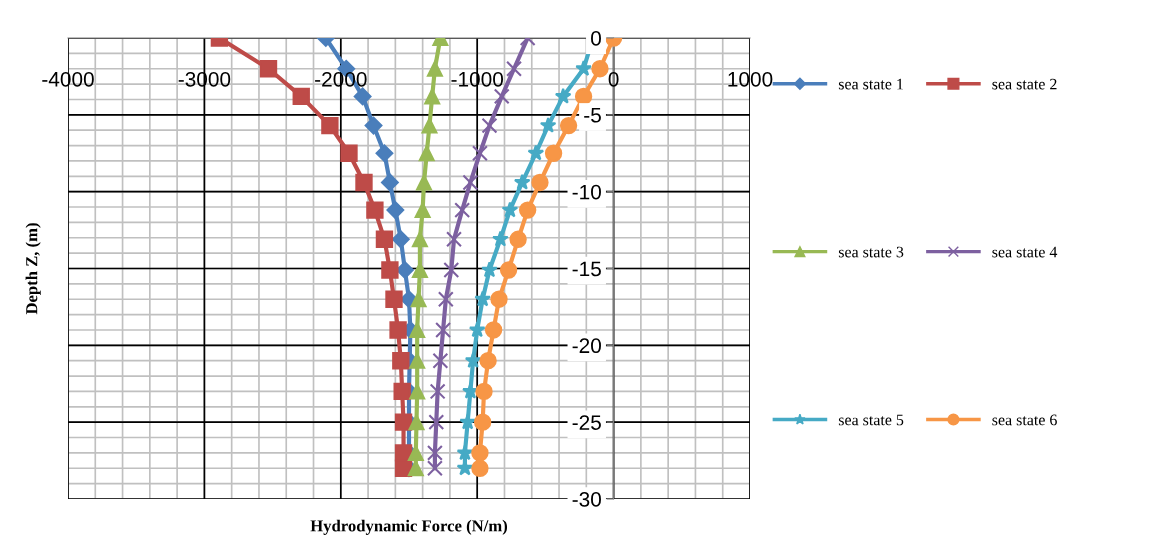 This screenshot has width=1158, height=539. What do you see at coordinates (870, 84) in the screenshot?
I see `legend-label: sea state 1` at bounding box center [870, 84].